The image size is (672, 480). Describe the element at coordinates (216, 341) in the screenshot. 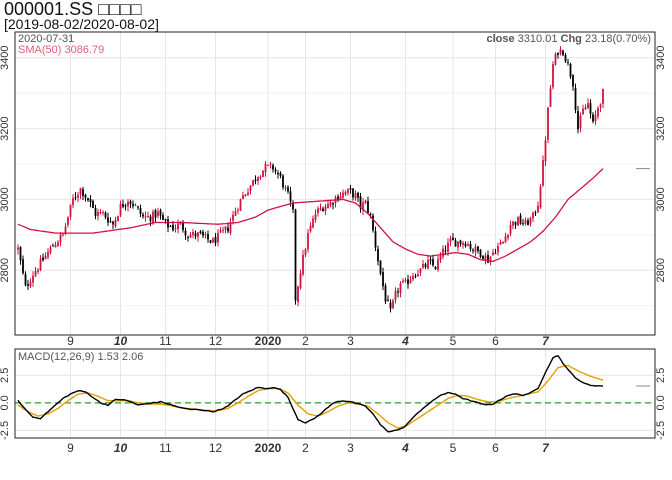

I see `price-x-tick: 12` at that location.